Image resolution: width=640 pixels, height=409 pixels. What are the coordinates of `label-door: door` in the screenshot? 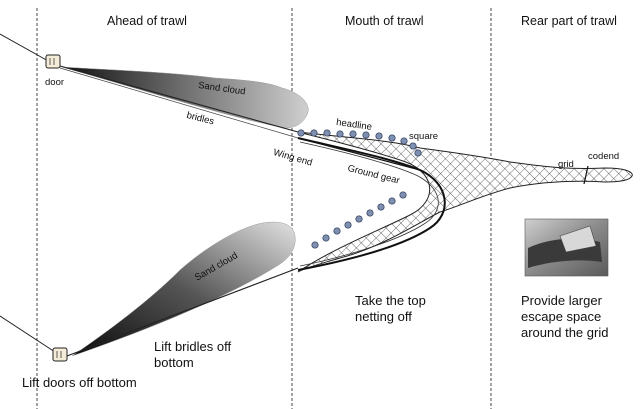 It's located at (55, 82).